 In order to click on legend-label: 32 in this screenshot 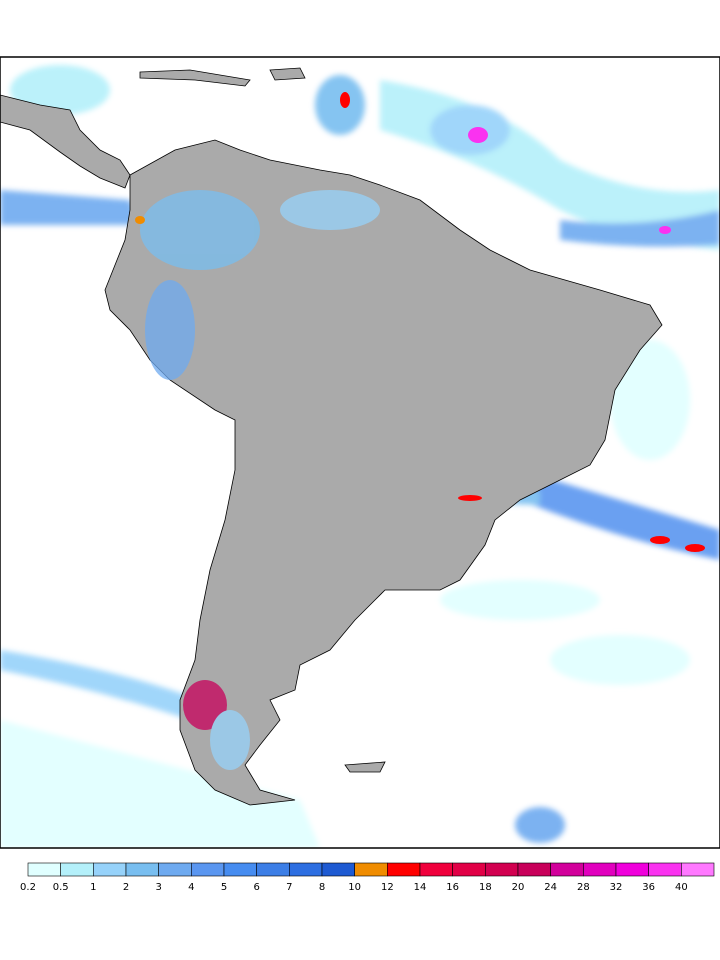, I will do `click(616, 887)`.